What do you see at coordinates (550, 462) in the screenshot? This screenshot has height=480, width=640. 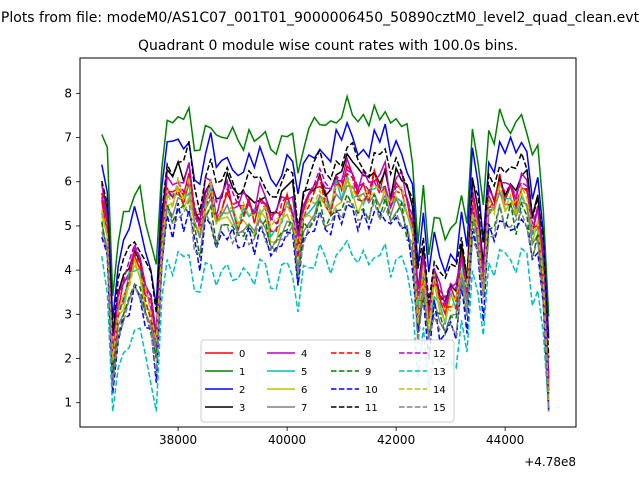 I see `x-offset-label: +4.78e8` at bounding box center [550, 462].